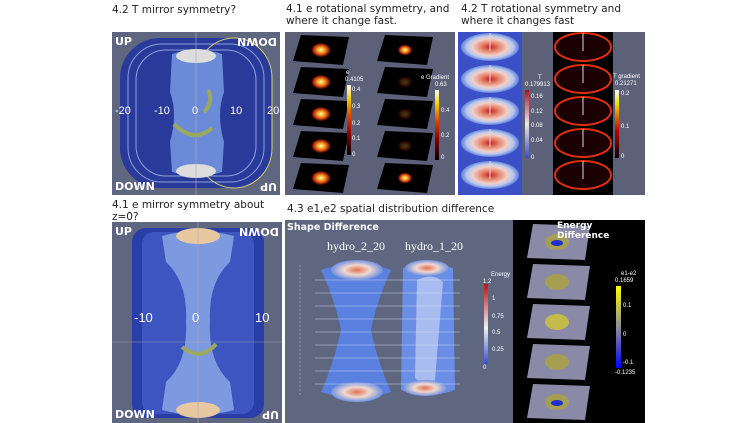 This screenshot has width=752, height=423. What do you see at coordinates (629, 274) in the screenshot?
I see `diff-legend-title: e1-e2` at bounding box center [629, 274].